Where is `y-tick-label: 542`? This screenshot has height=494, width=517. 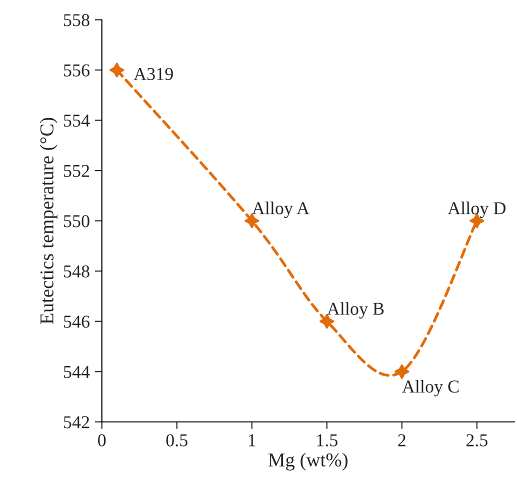
y-tick-label: 542 is located at coordinates (77, 422).